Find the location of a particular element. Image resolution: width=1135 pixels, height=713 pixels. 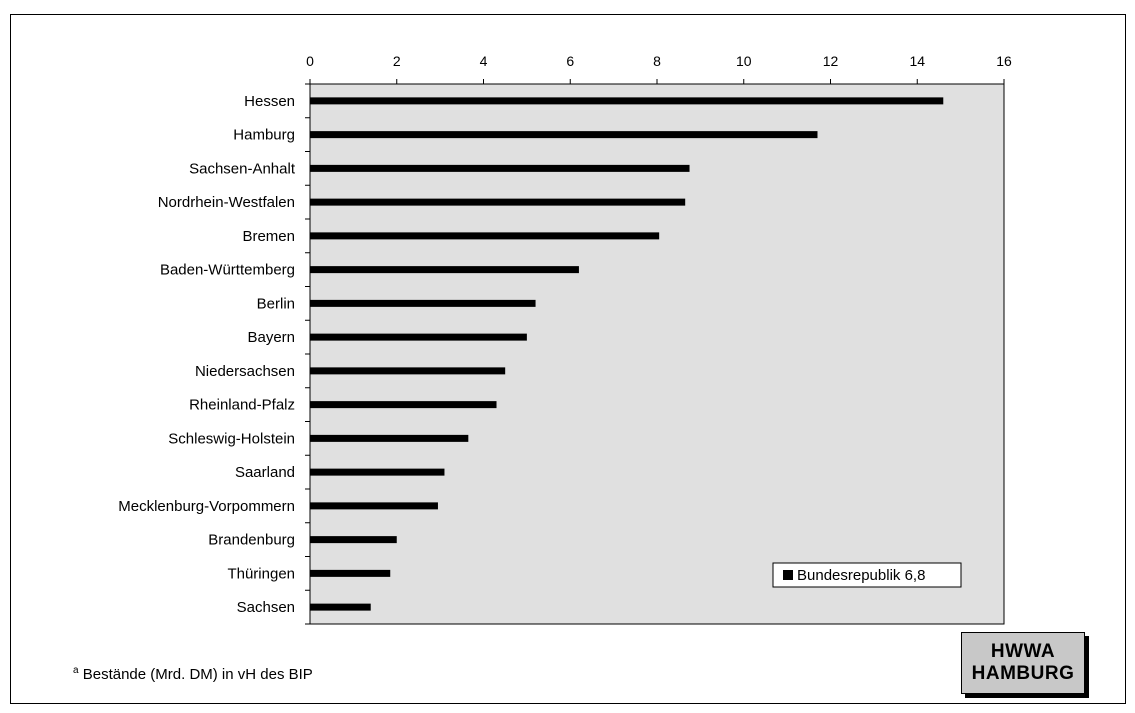

x-tick-label: 2 is located at coordinates (397, 61).